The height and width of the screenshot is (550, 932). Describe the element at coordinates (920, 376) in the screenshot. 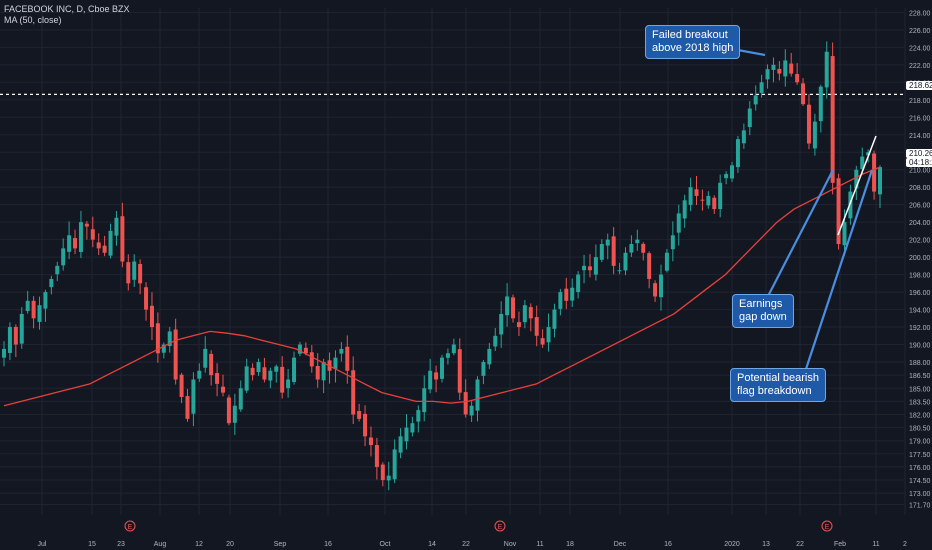

I see `y-tick-label: 186.50` at that location.